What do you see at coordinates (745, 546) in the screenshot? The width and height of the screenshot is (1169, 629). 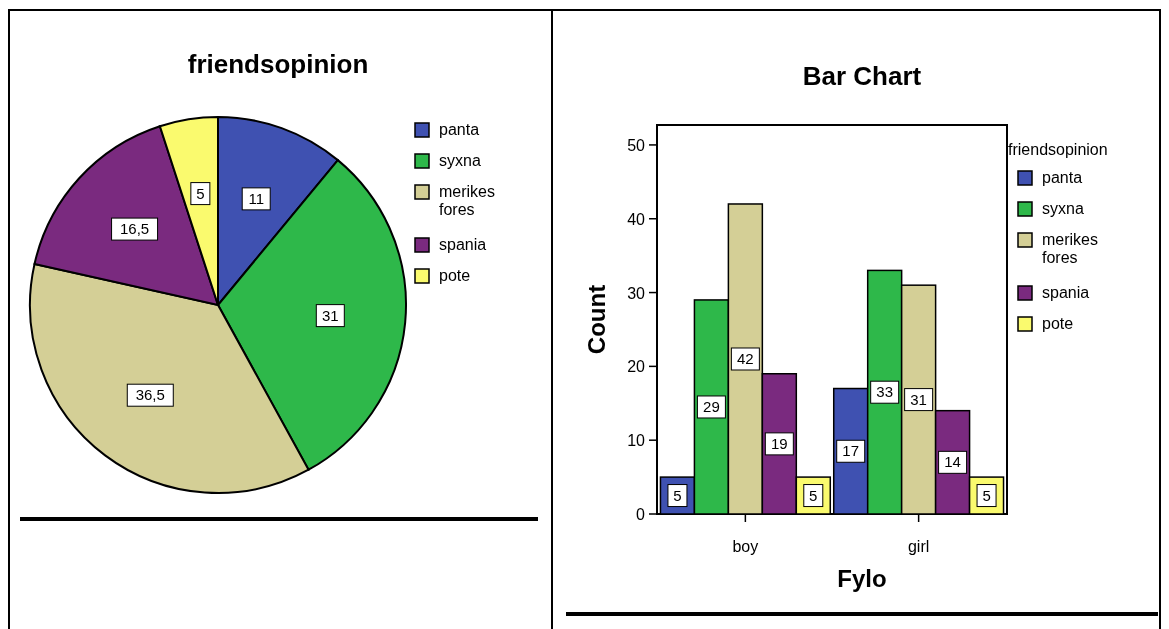 I see `x-tick-label: boy` at bounding box center [745, 546].